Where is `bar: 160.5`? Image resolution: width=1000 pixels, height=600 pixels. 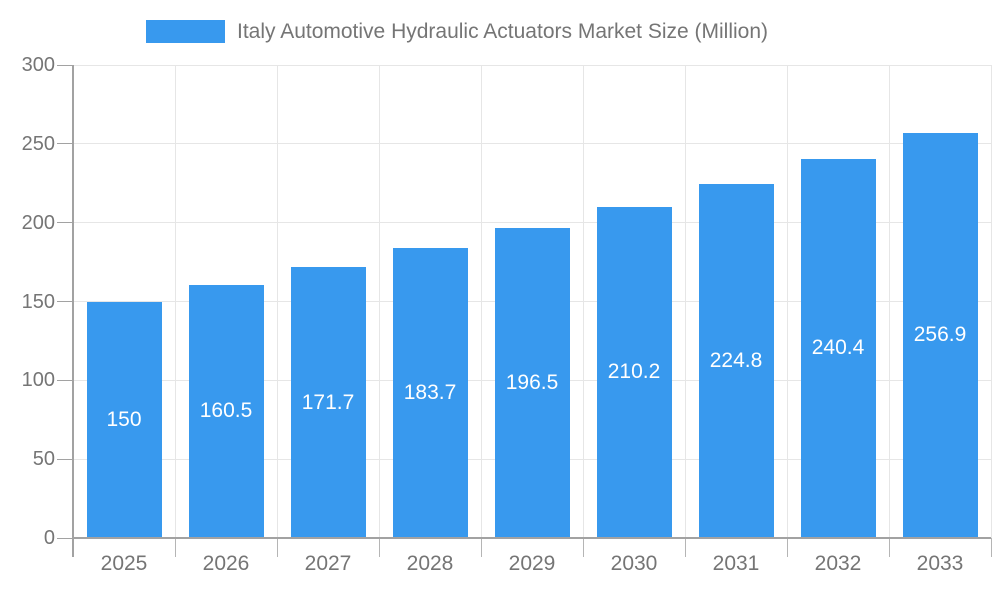
bar: 160.5 is located at coordinates (226, 411).